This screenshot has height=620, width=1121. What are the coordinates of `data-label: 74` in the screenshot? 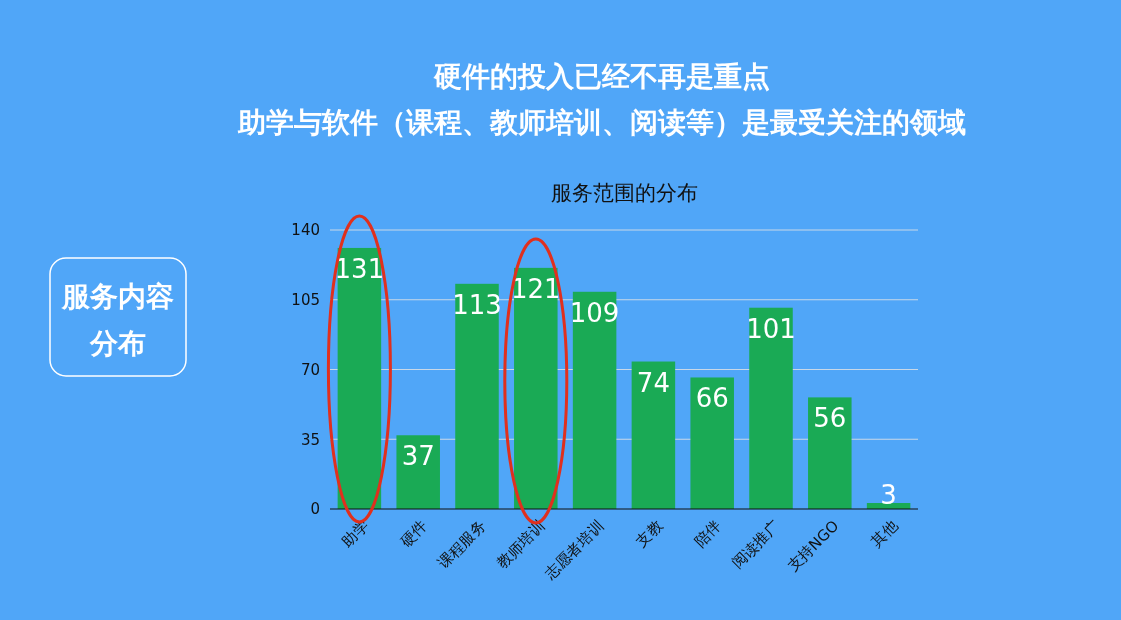 It's located at (653, 382).